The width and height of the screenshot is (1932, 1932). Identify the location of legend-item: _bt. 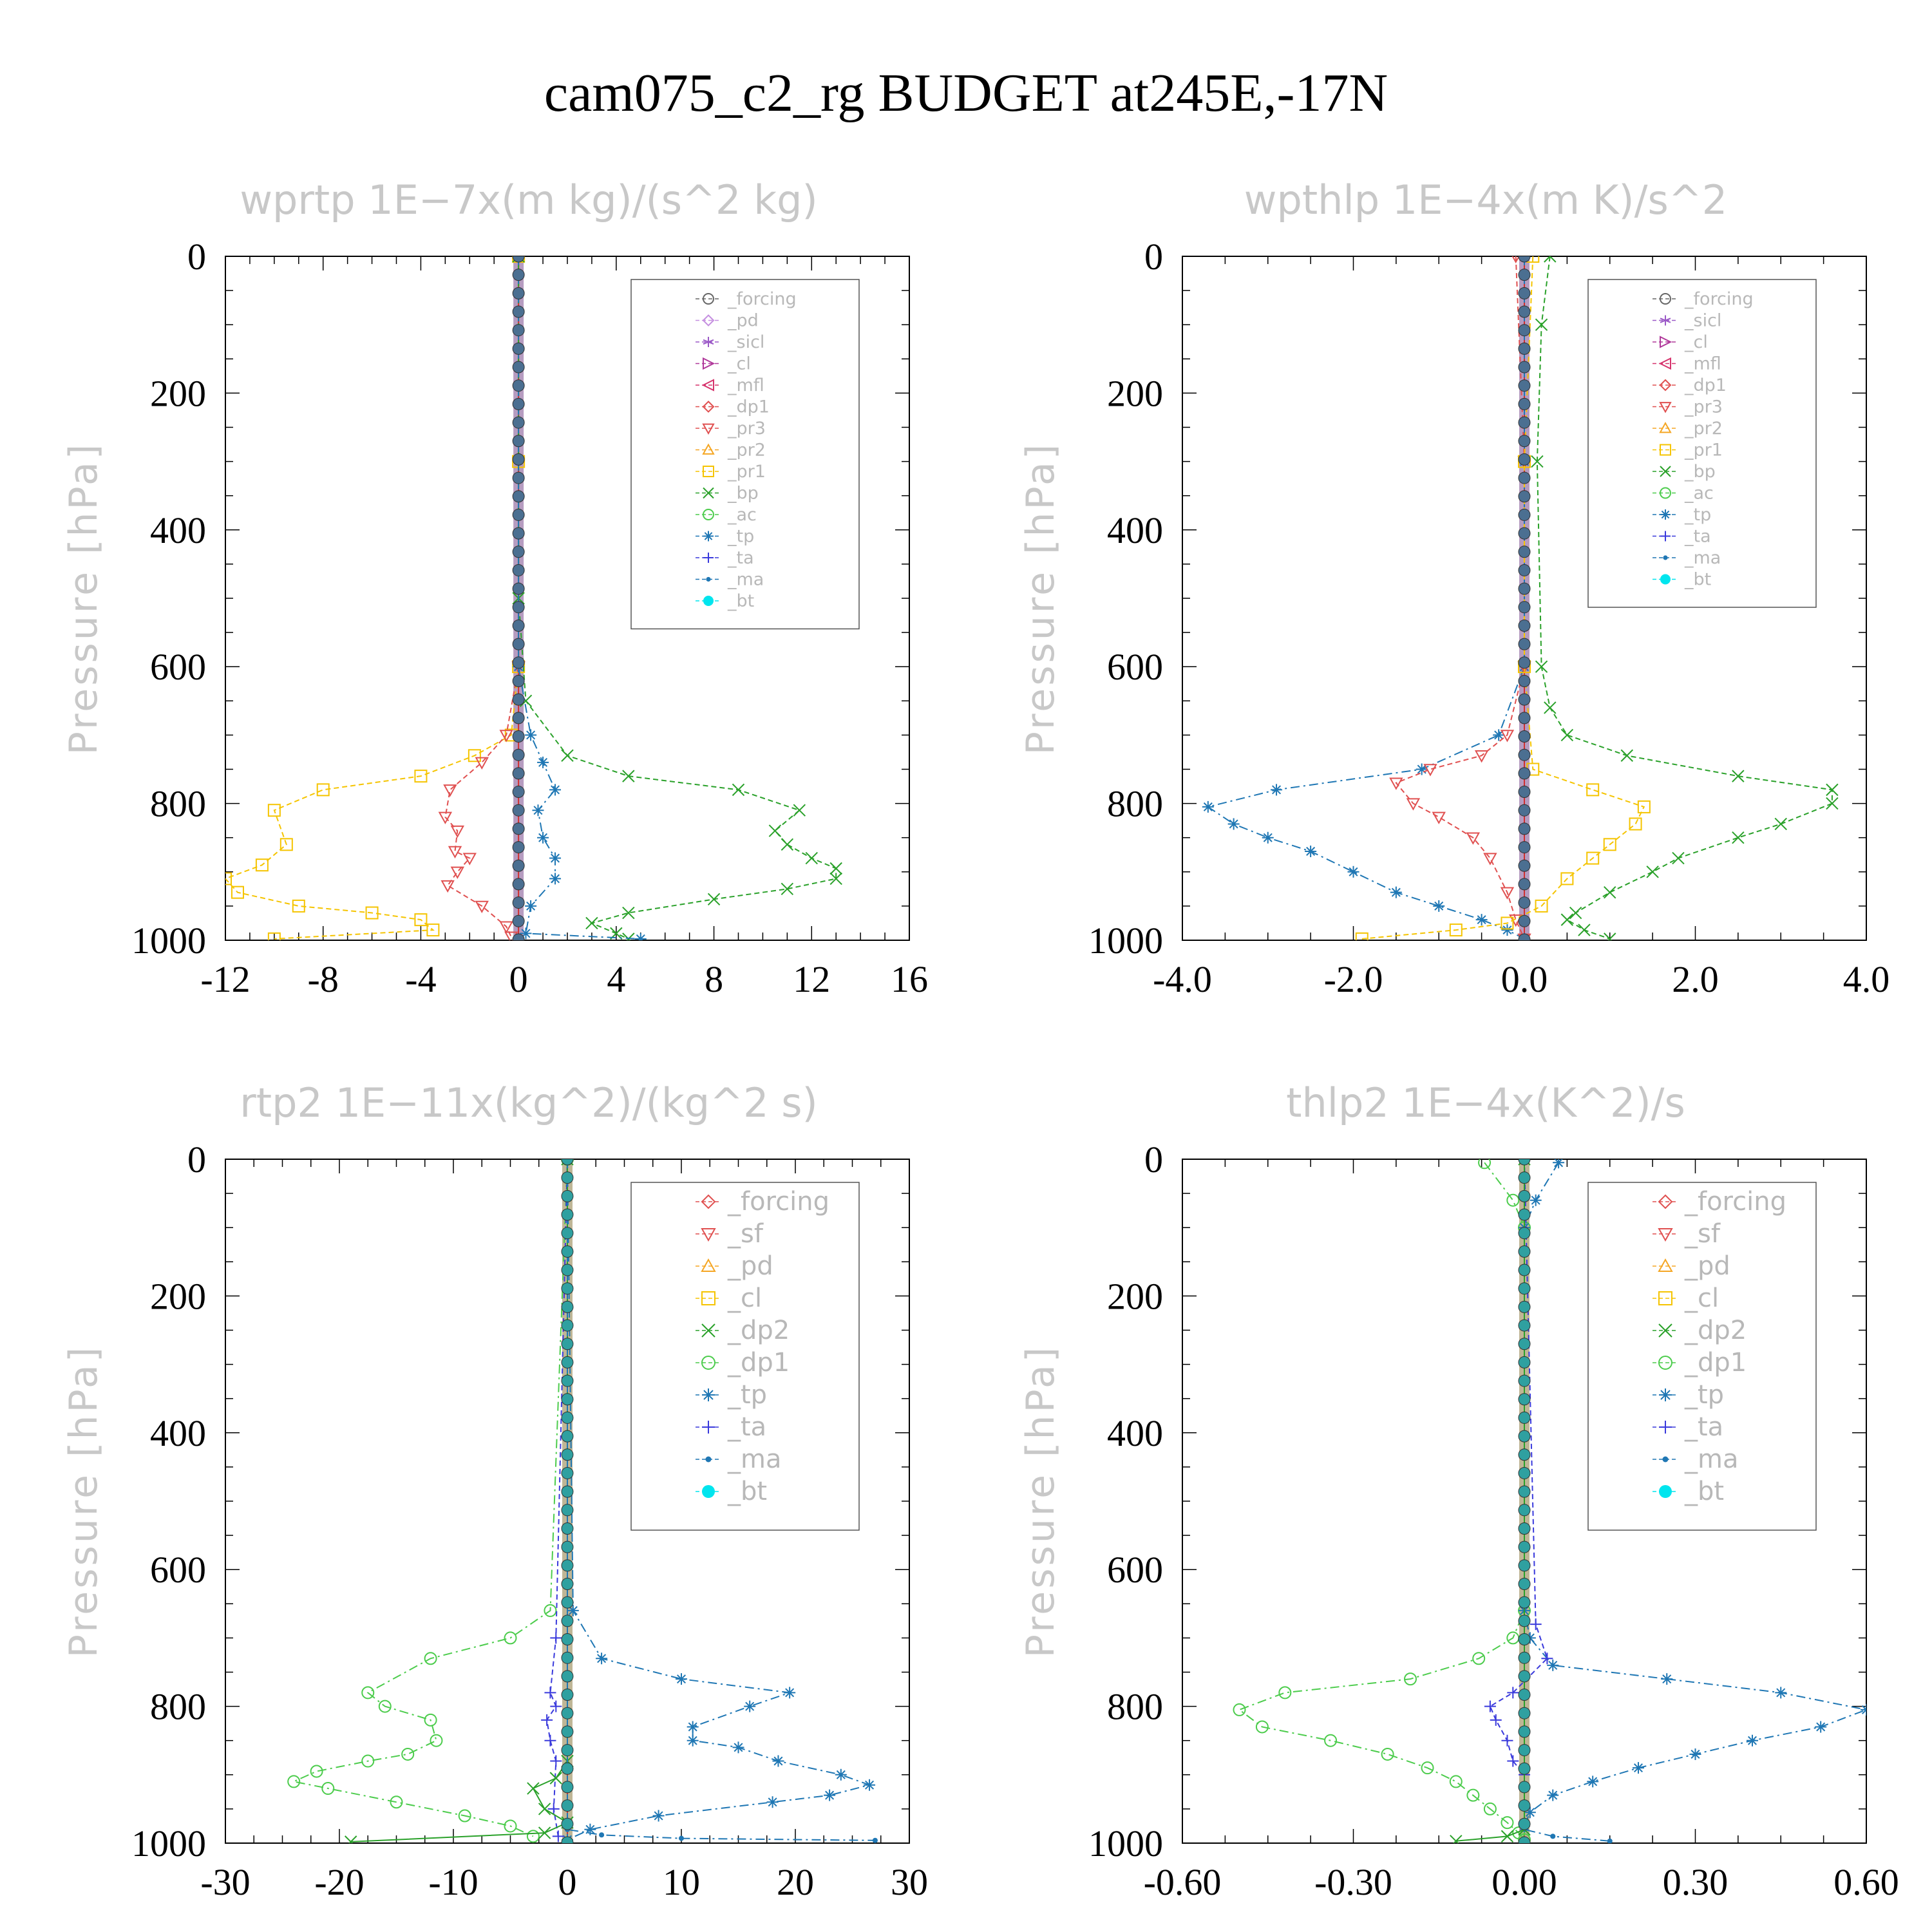
(731, 1492).